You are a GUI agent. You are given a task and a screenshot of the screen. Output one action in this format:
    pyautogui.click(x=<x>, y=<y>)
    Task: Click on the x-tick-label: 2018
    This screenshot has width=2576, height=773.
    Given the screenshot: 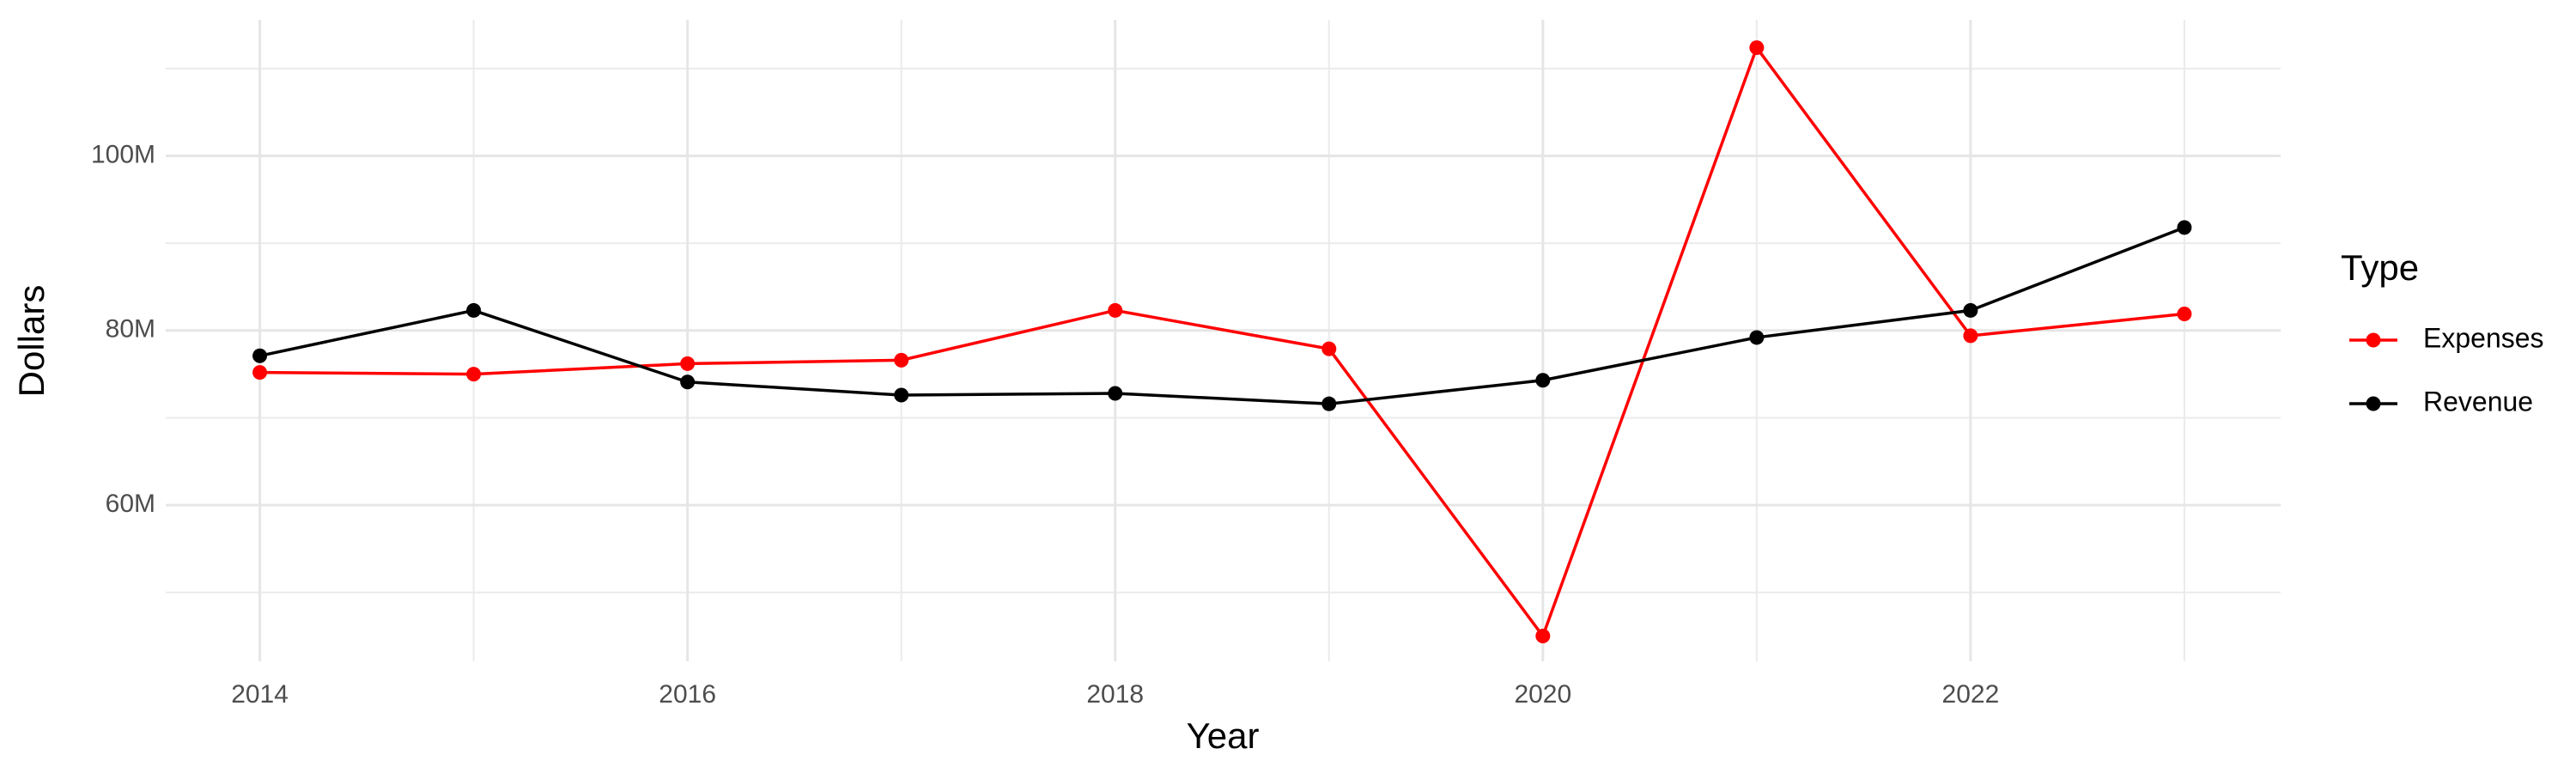 What is the action you would take?
    pyautogui.click(x=1115, y=694)
    